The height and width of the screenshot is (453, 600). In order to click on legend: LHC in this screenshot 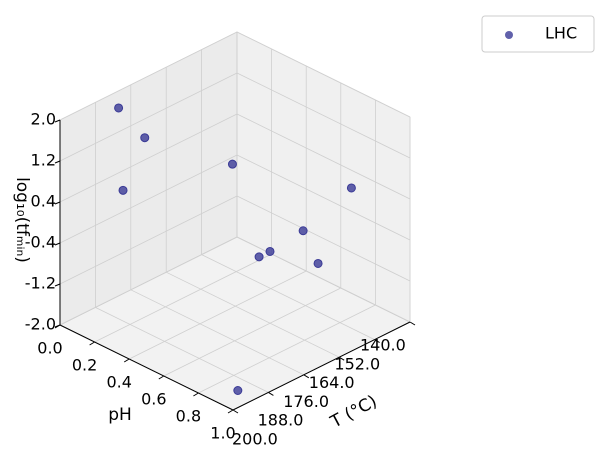, I will do `click(538, 34)`.